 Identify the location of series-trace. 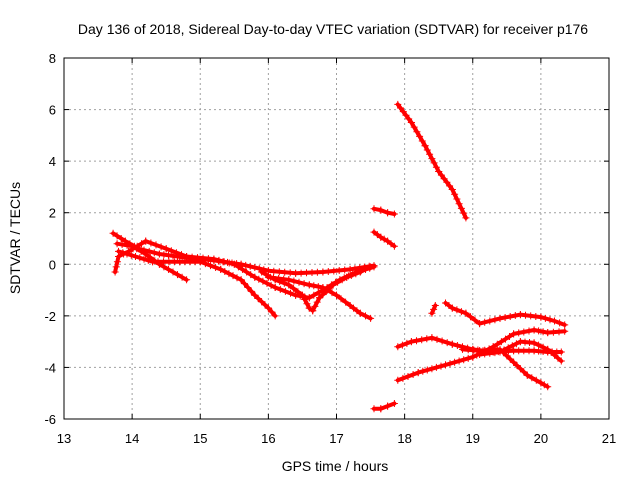
(384, 211).